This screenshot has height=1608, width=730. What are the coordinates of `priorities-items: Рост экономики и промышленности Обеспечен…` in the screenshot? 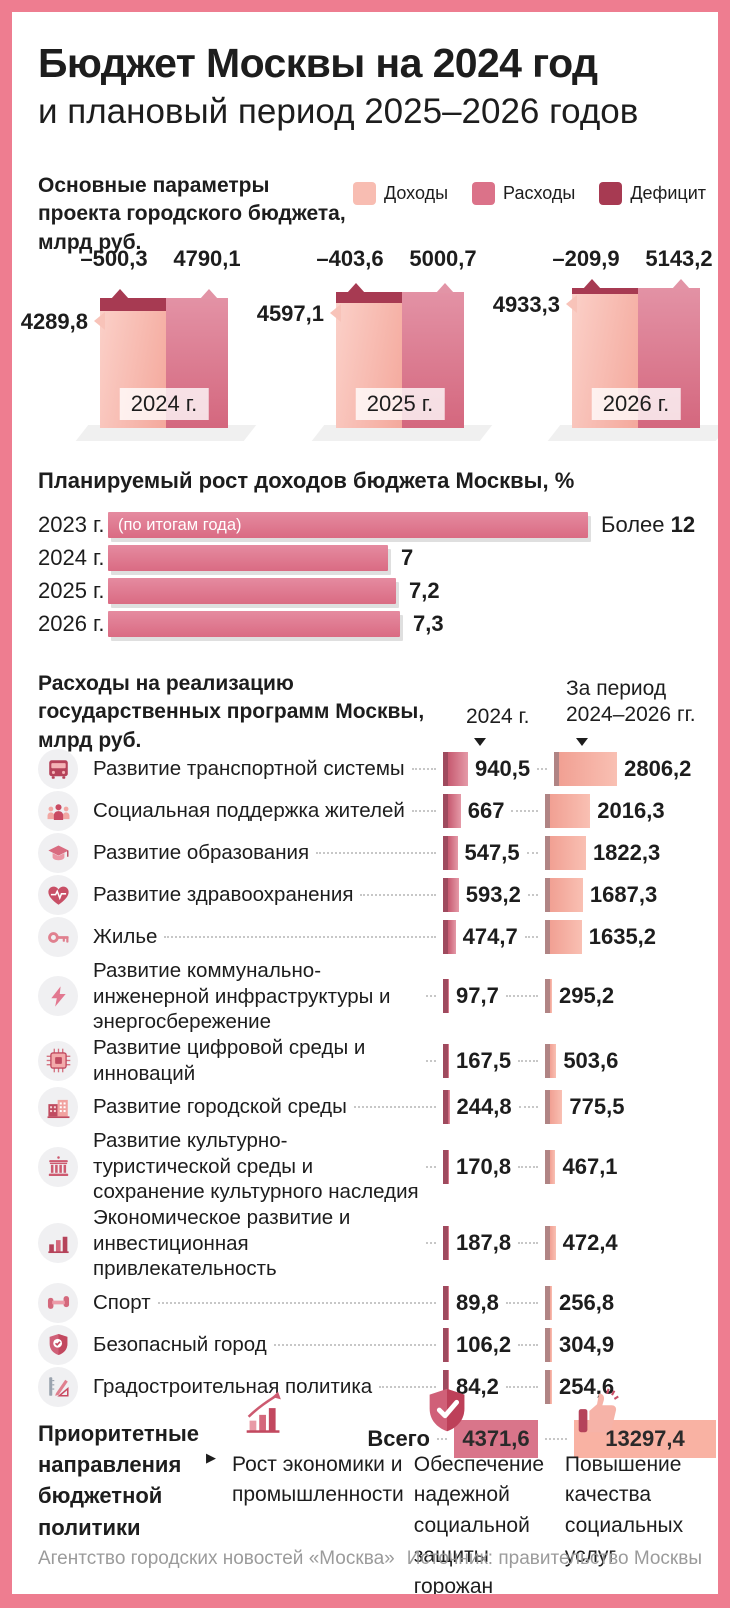 It's located at (474, 1489).